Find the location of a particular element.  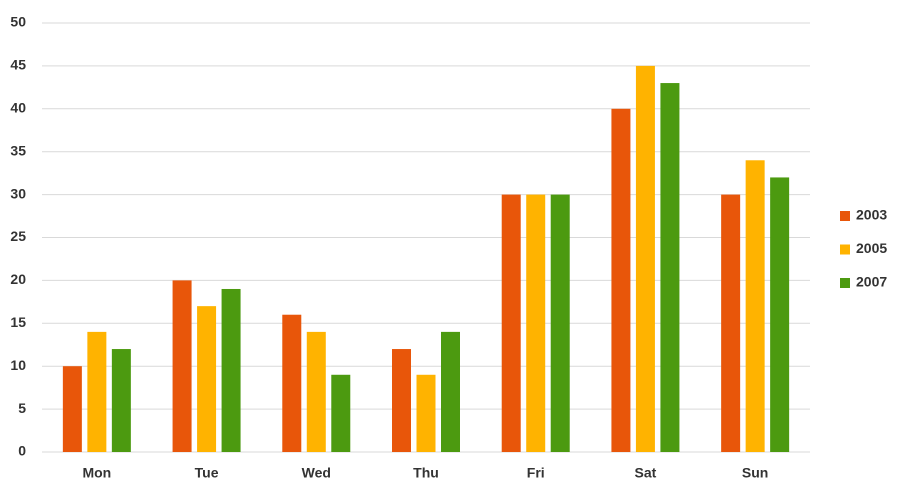

x-tick-label: Mon is located at coordinates (96, 473).